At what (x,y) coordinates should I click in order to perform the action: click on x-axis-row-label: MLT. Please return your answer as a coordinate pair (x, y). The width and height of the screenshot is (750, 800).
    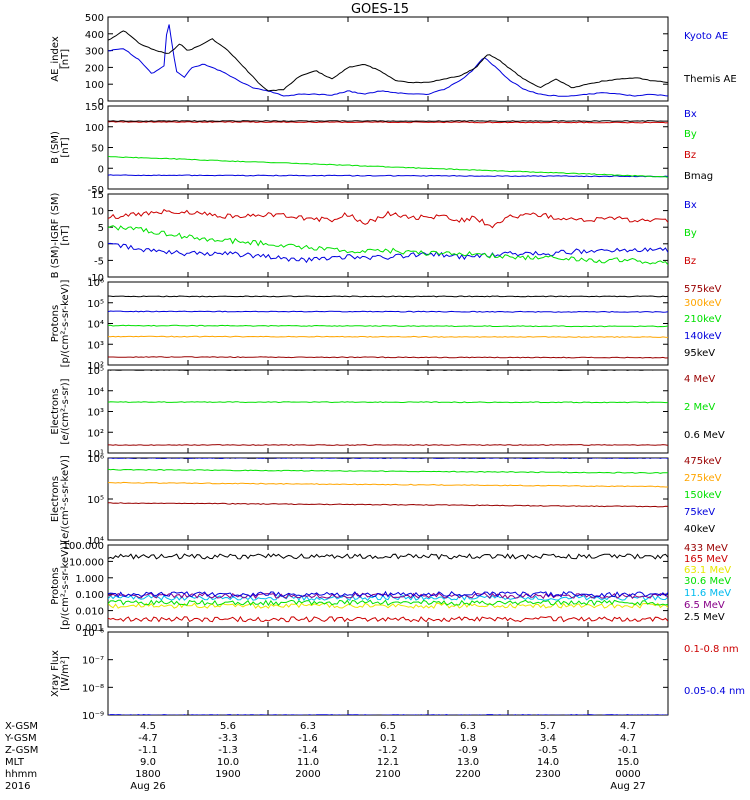
    Looking at the image, I should click on (15, 762).